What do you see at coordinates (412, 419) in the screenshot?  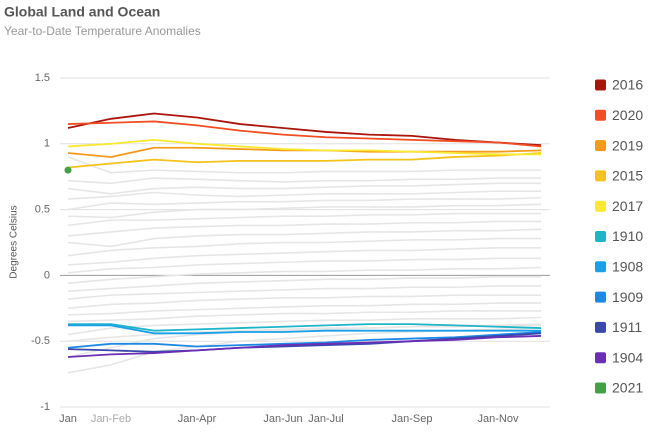 I see `x-tick-label: Jan-Sep` at bounding box center [412, 419].